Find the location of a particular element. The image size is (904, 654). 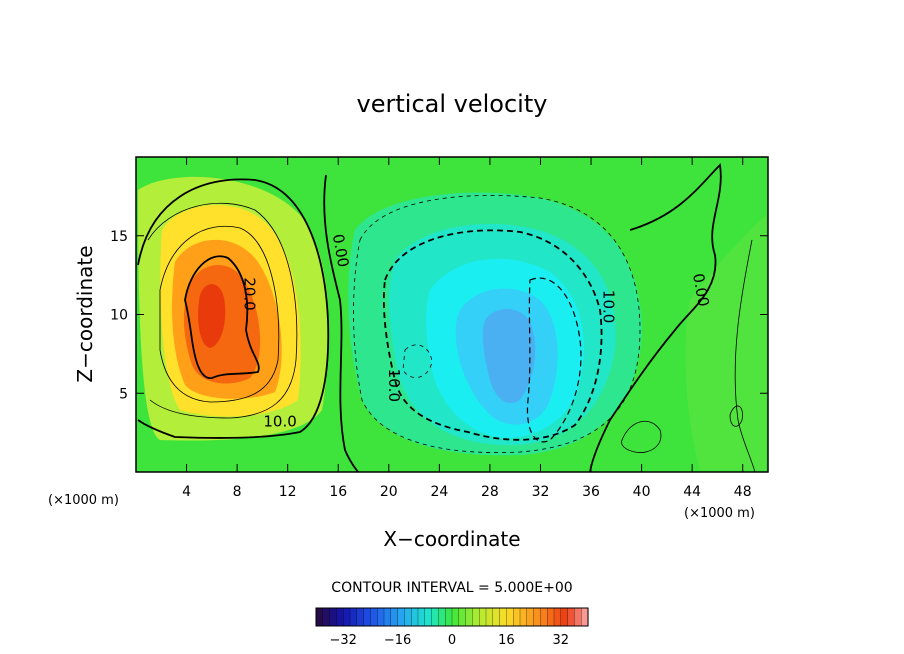

x-unit-right: (×1000 m) is located at coordinates (719, 513).